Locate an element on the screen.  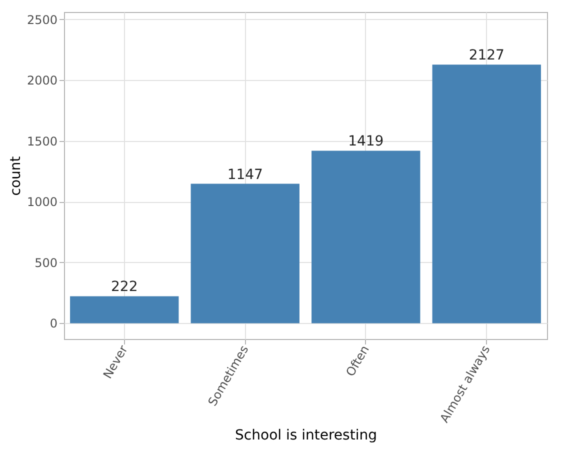
data-label: 1419 is located at coordinates (366, 142).